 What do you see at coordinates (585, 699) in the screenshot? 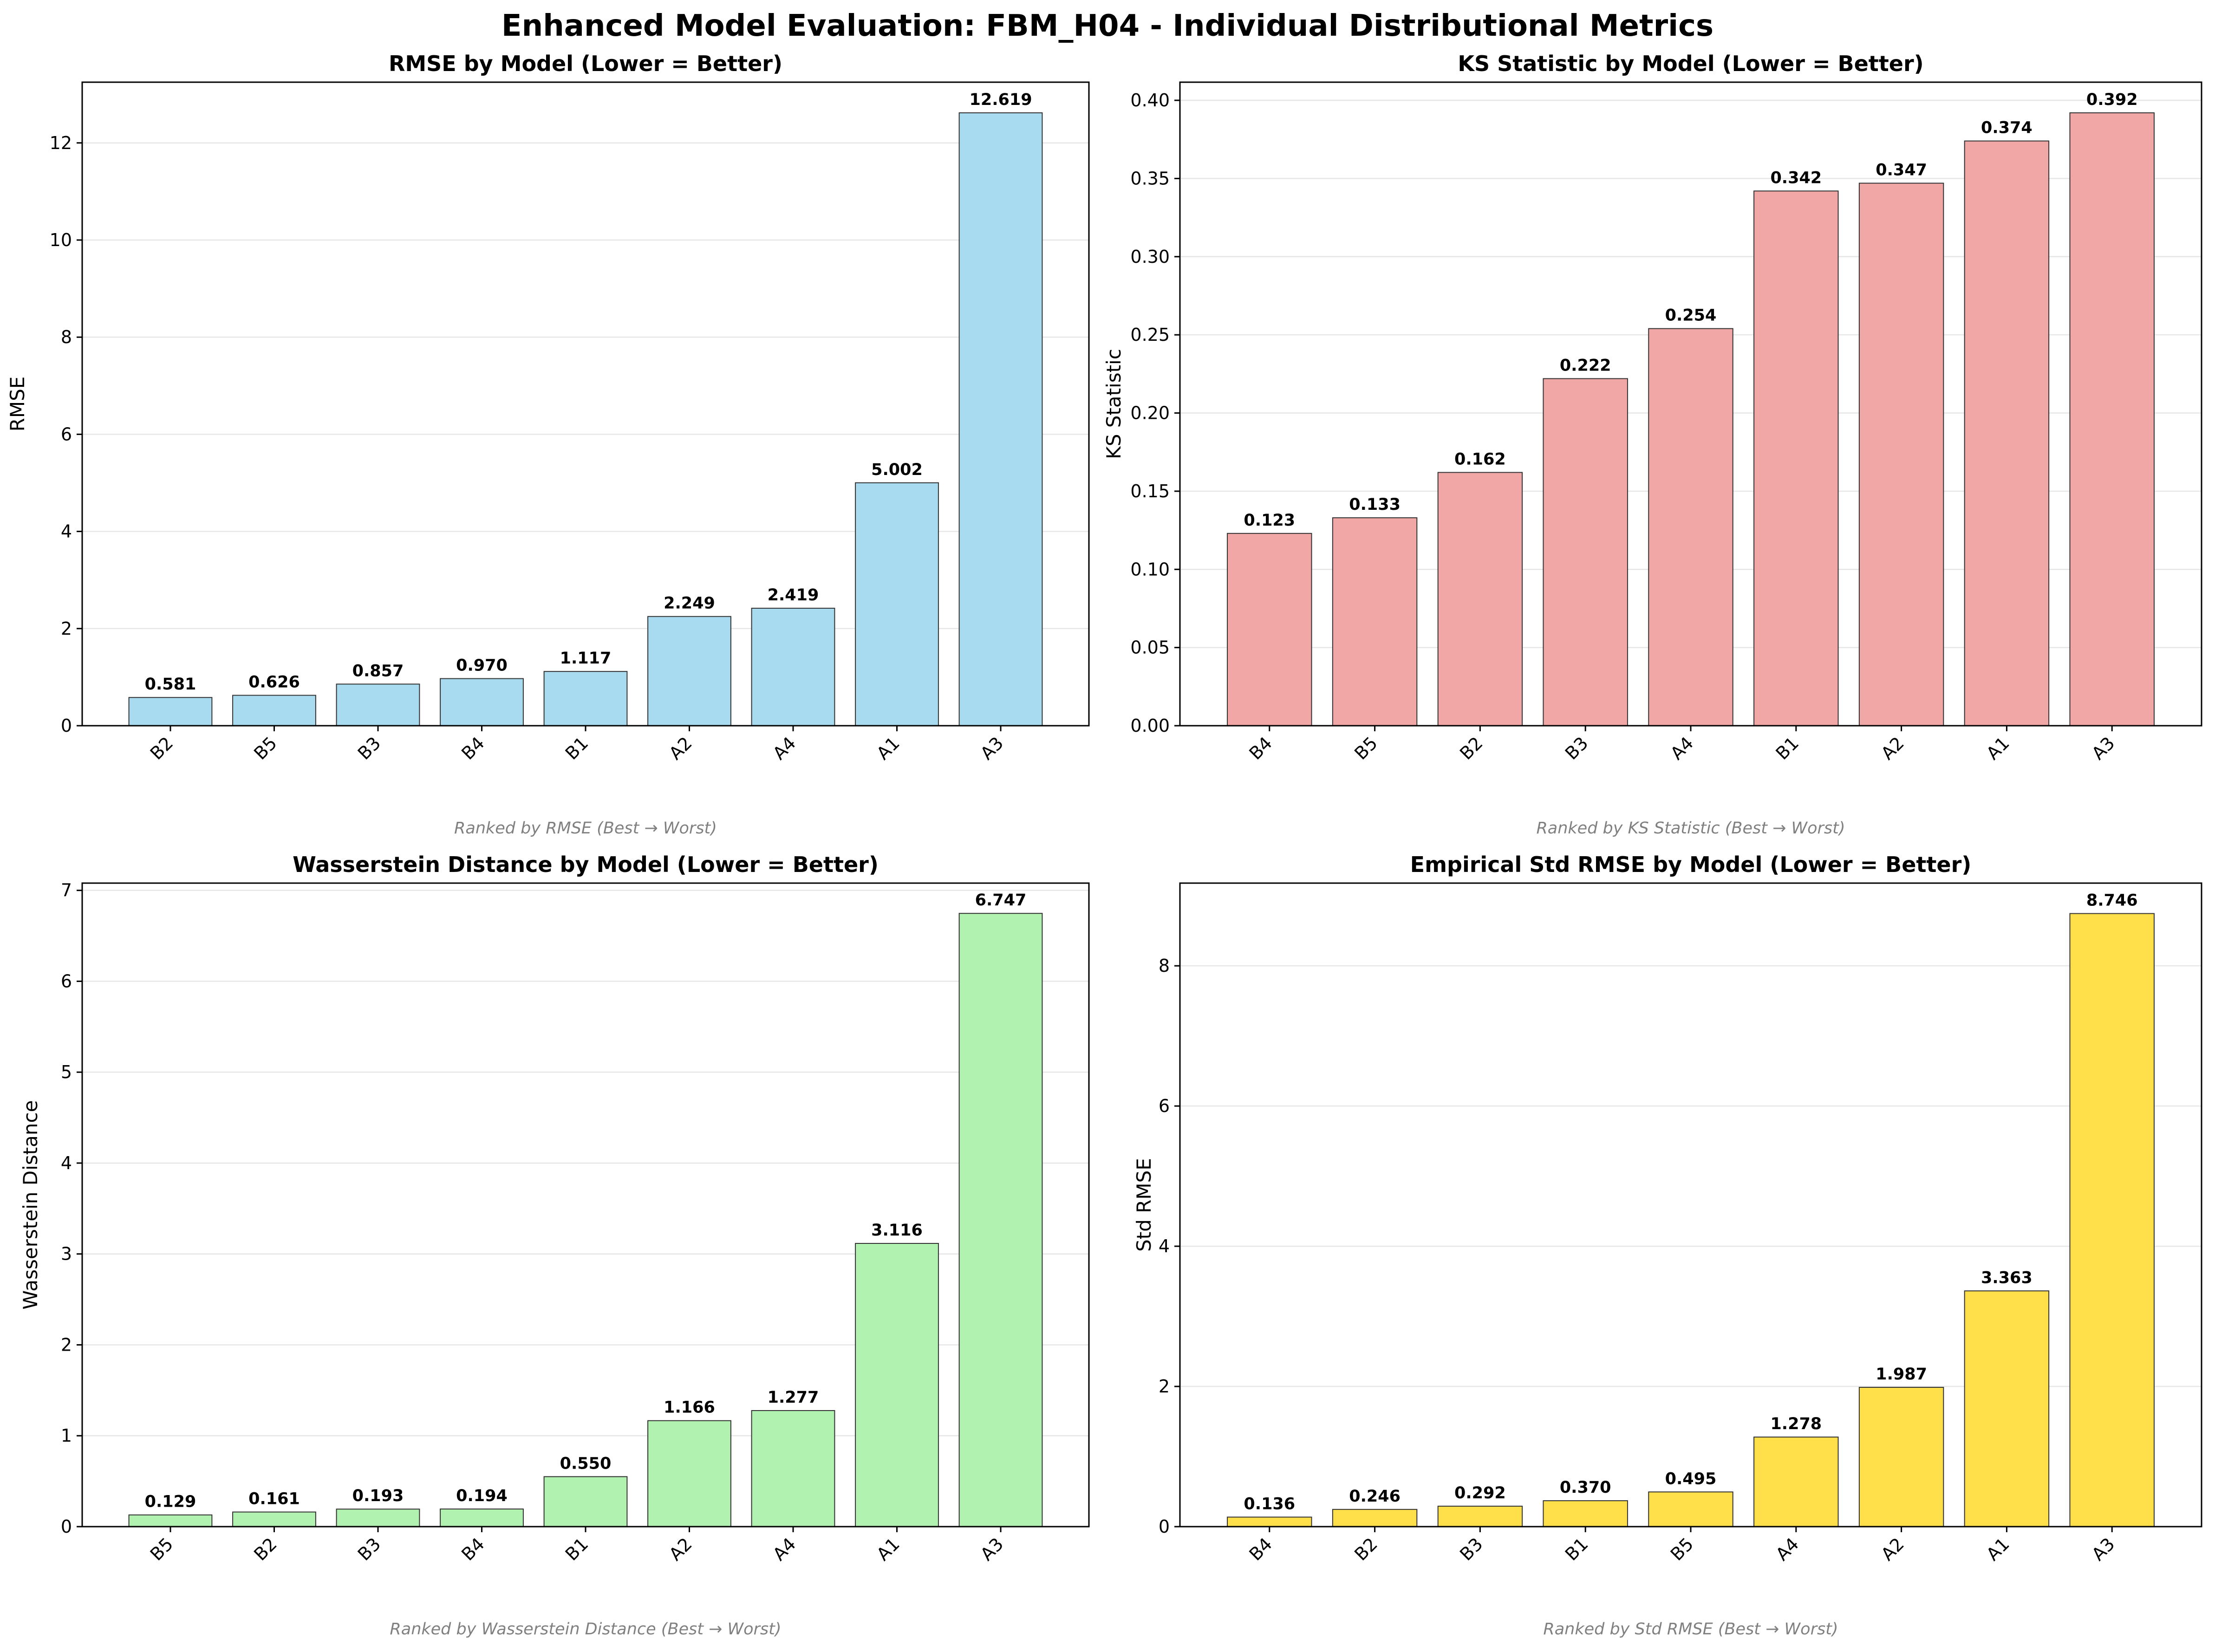
I see `bar-b1` at bounding box center [585, 699].